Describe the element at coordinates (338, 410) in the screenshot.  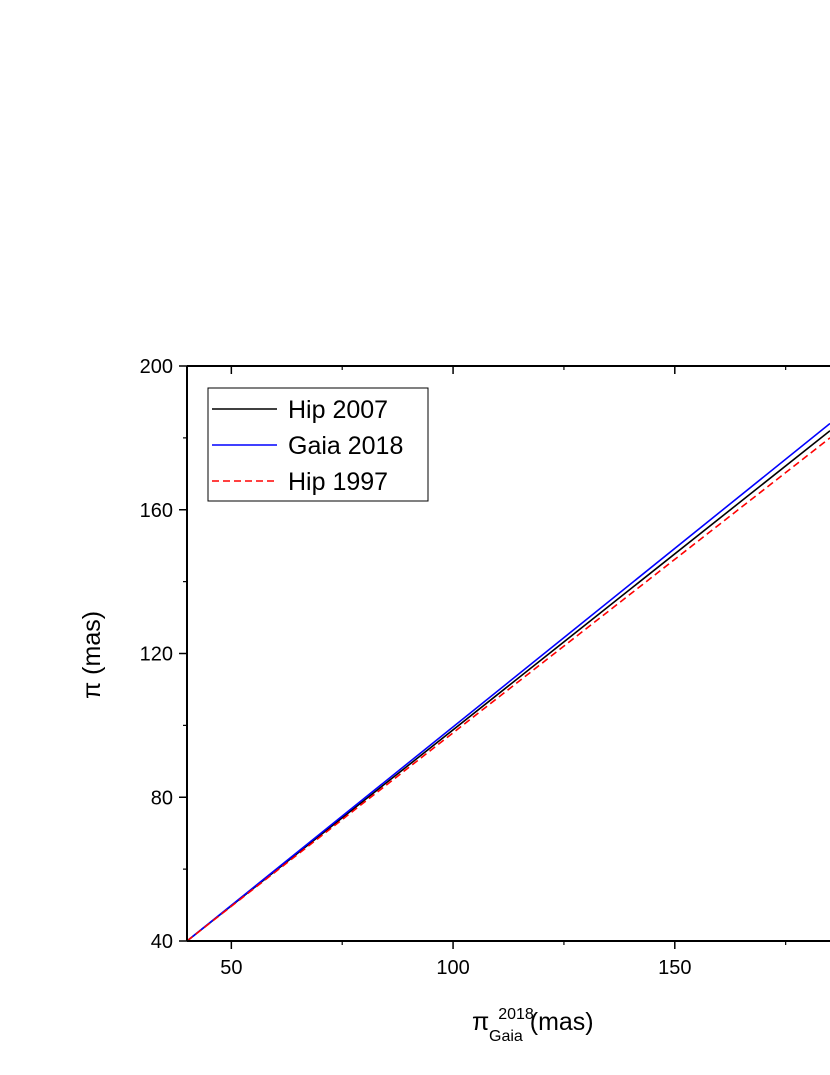
I see `legend-label-0: Hip 2007` at that location.